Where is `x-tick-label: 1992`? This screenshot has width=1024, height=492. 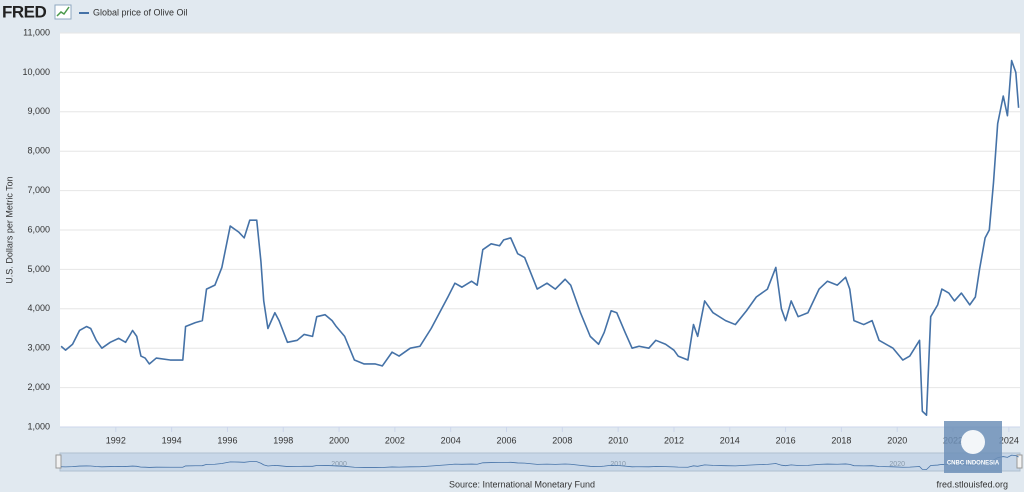 x-tick-label: 1992 is located at coordinates (116, 440).